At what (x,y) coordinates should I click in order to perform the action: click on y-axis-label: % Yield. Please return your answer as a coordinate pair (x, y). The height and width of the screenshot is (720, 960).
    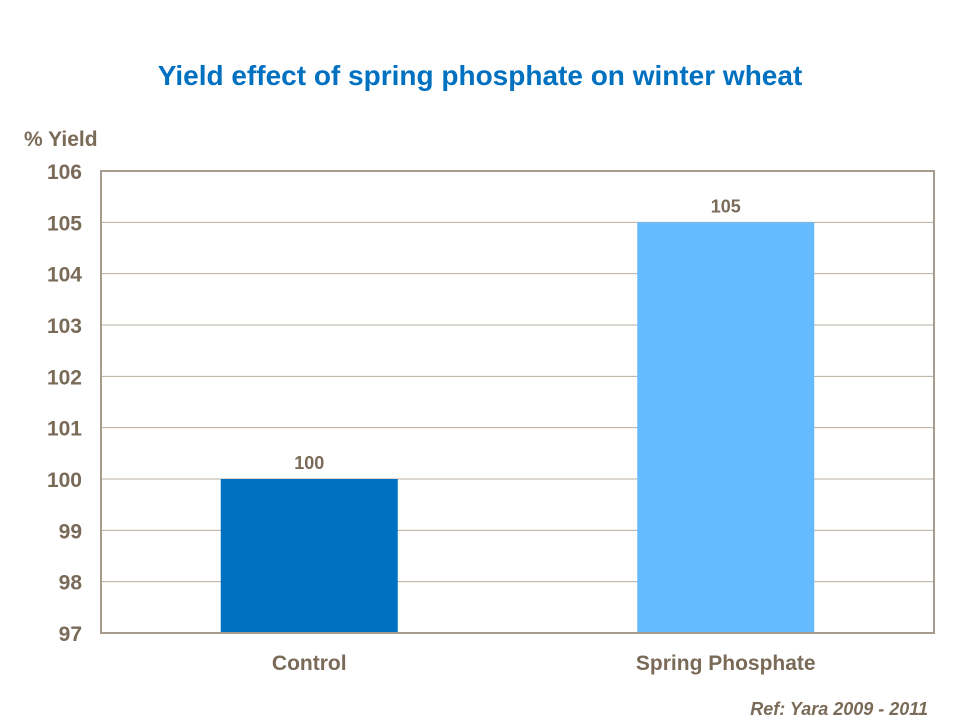
    Looking at the image, I should click on (61, 139).